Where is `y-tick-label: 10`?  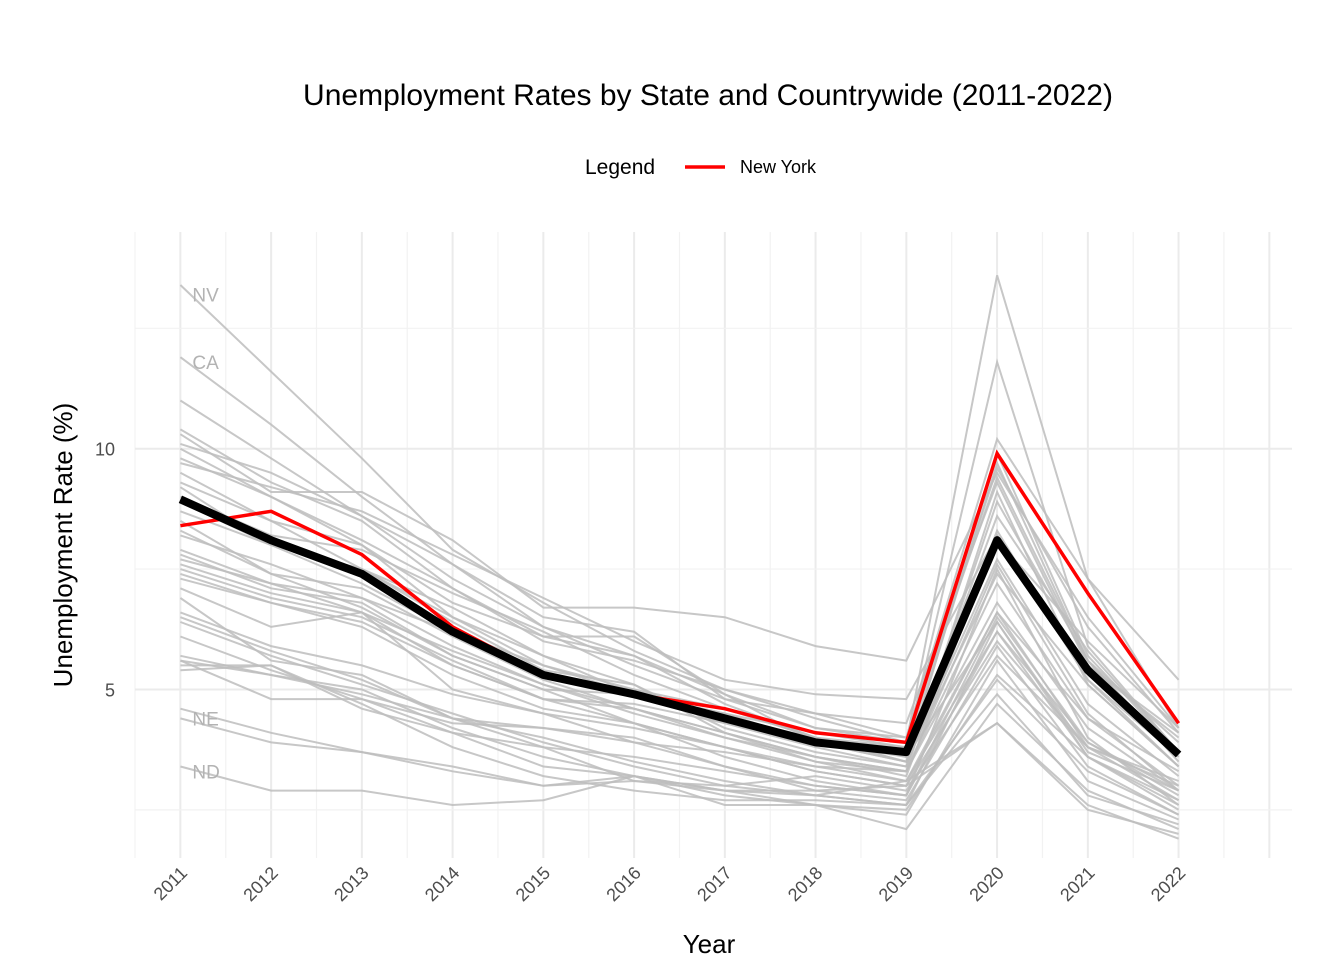
y-tick-label: 10 is located at coordinates (105, 450).